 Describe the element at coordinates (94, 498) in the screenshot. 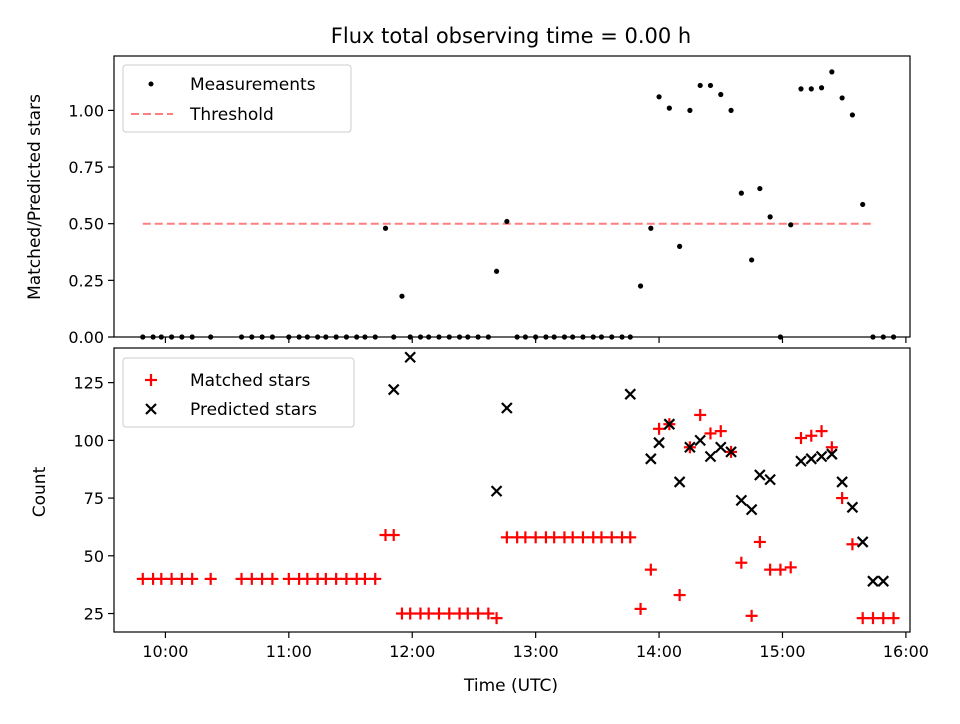

I see `bottom-y-tick-label: 75` at that location.